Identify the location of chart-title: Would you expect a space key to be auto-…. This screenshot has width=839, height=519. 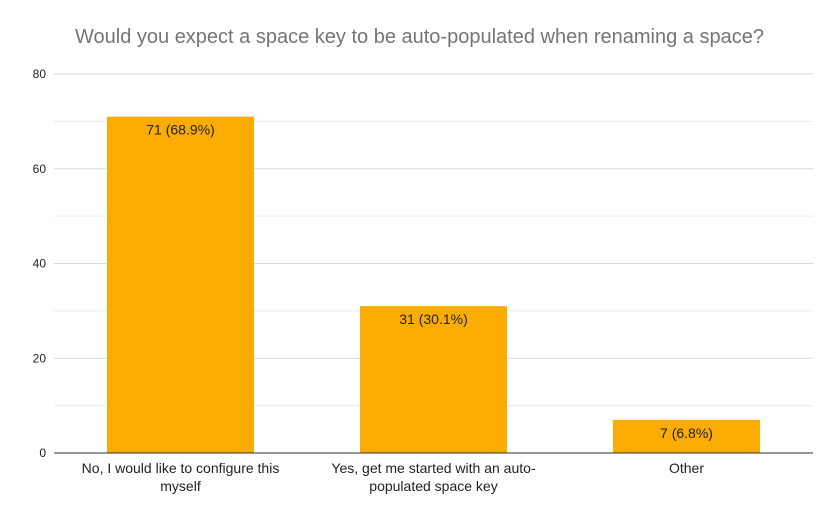
(419, 37).